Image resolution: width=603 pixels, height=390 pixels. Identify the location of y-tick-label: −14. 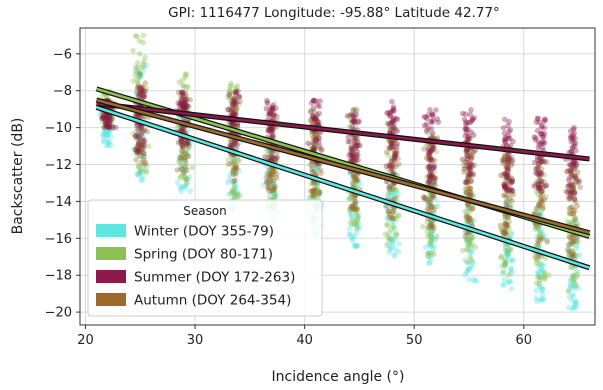
(58, 202).